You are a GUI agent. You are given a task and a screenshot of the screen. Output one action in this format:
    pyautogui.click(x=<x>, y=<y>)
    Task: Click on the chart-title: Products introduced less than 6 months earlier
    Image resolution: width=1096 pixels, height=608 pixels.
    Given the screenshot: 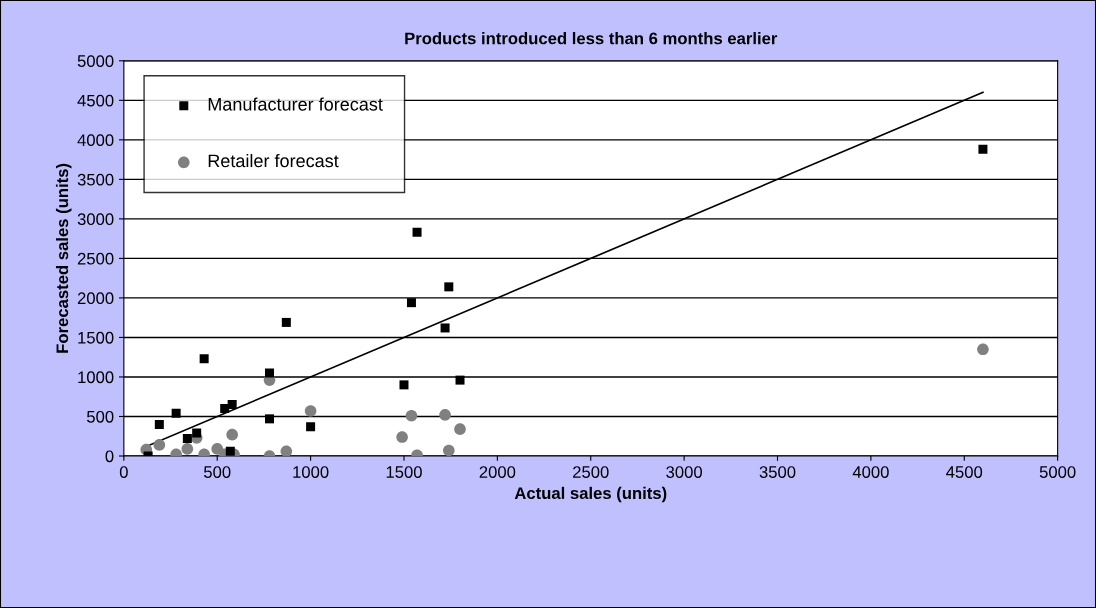 What is the action you would take?
    pyautogui.click(x=591, y=38)
    